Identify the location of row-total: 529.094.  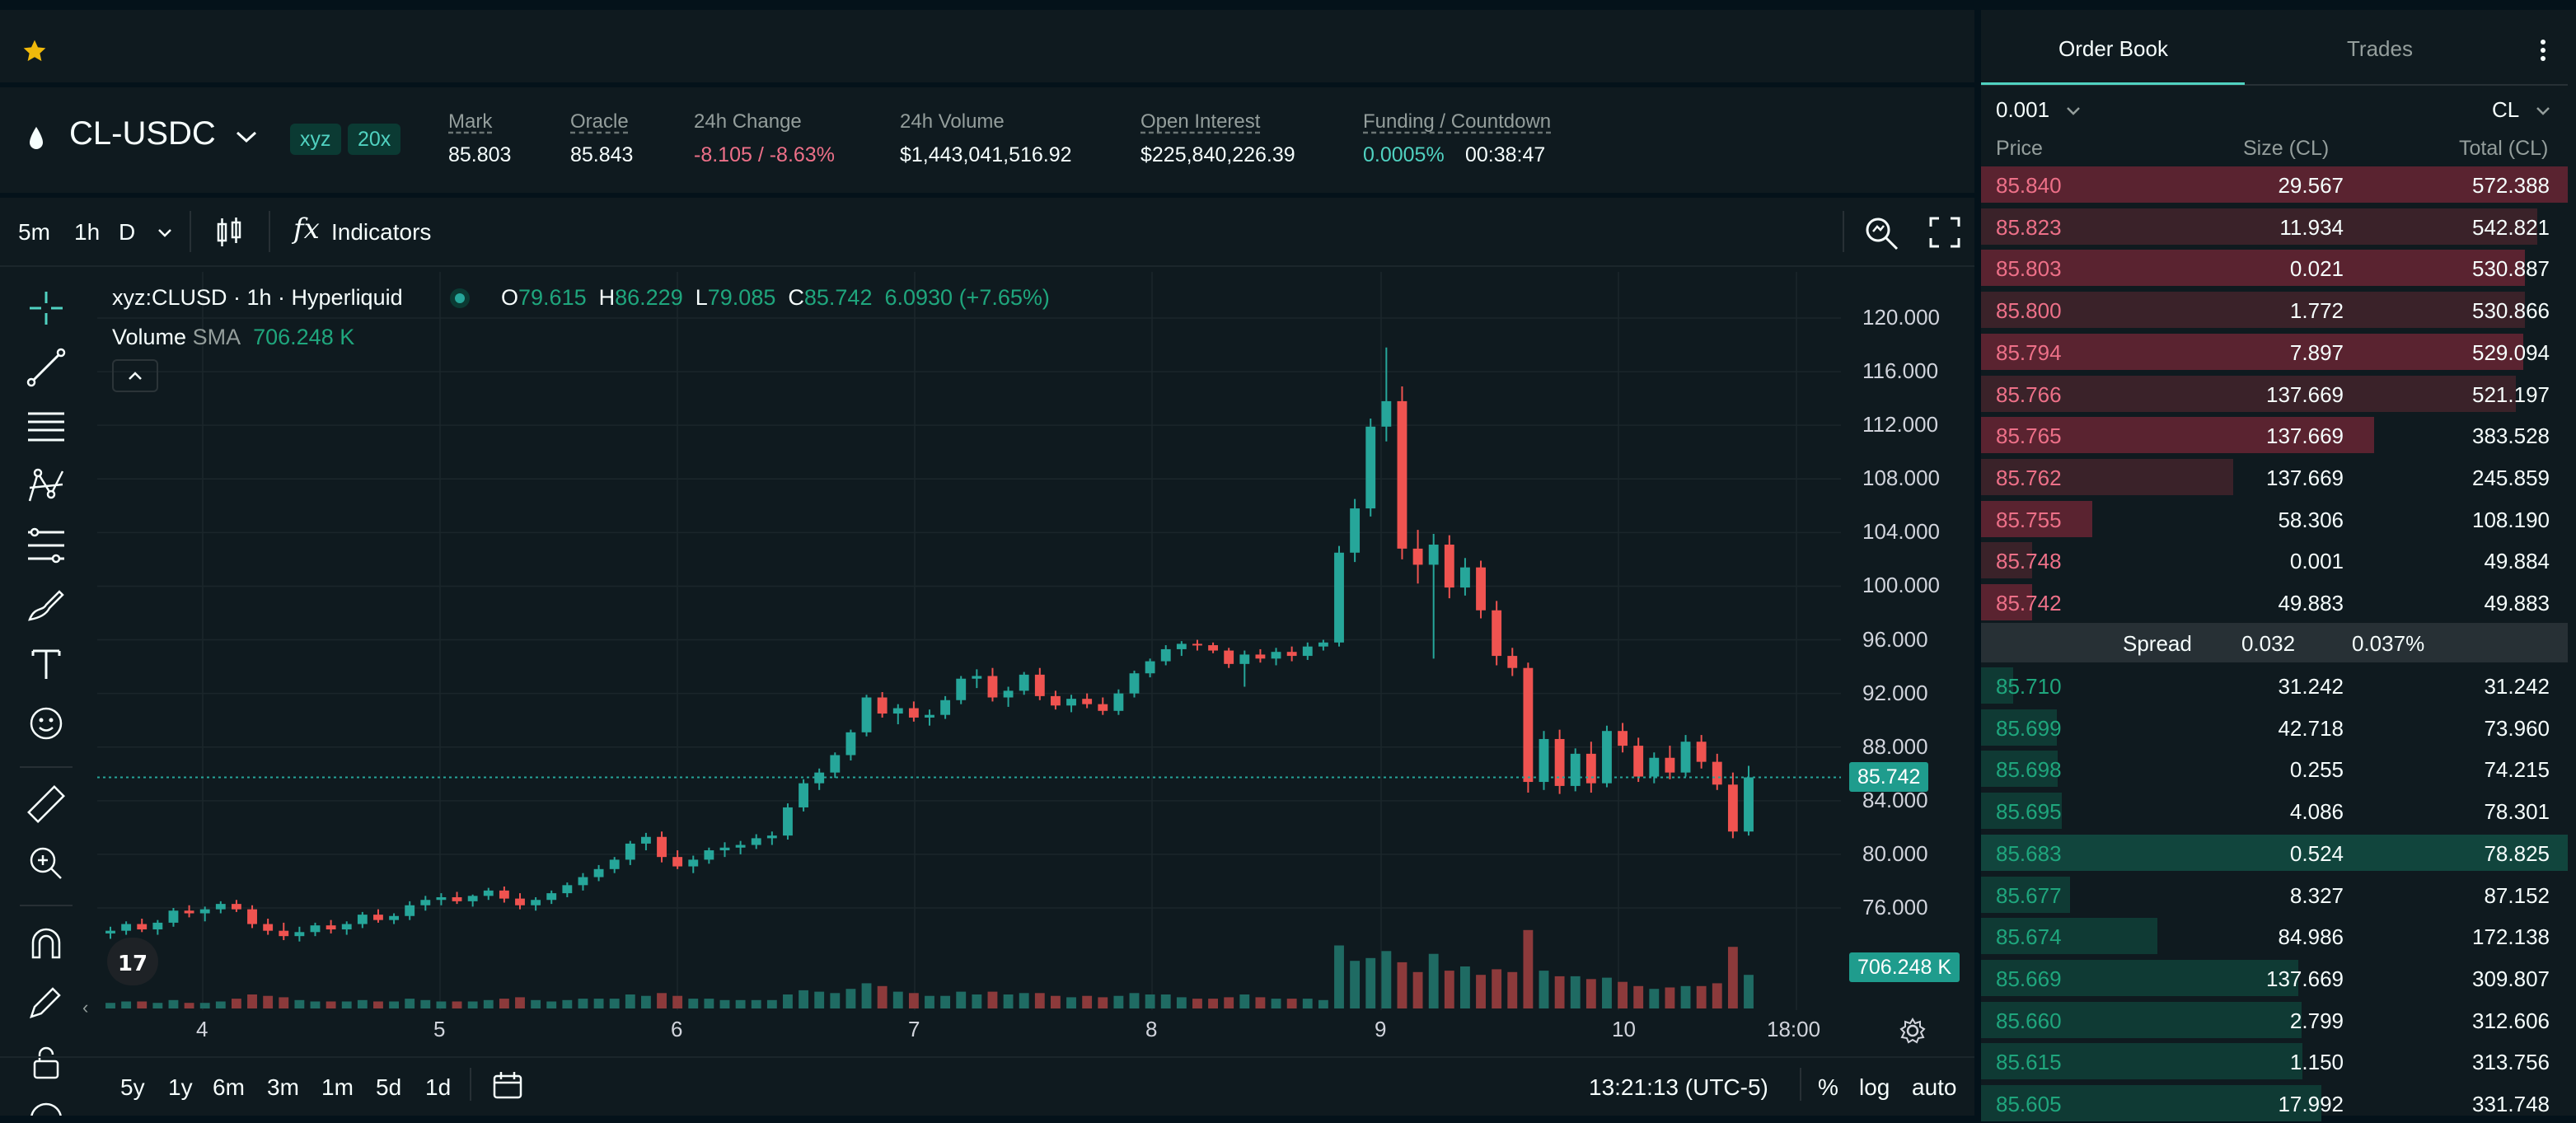
(2511, 352).